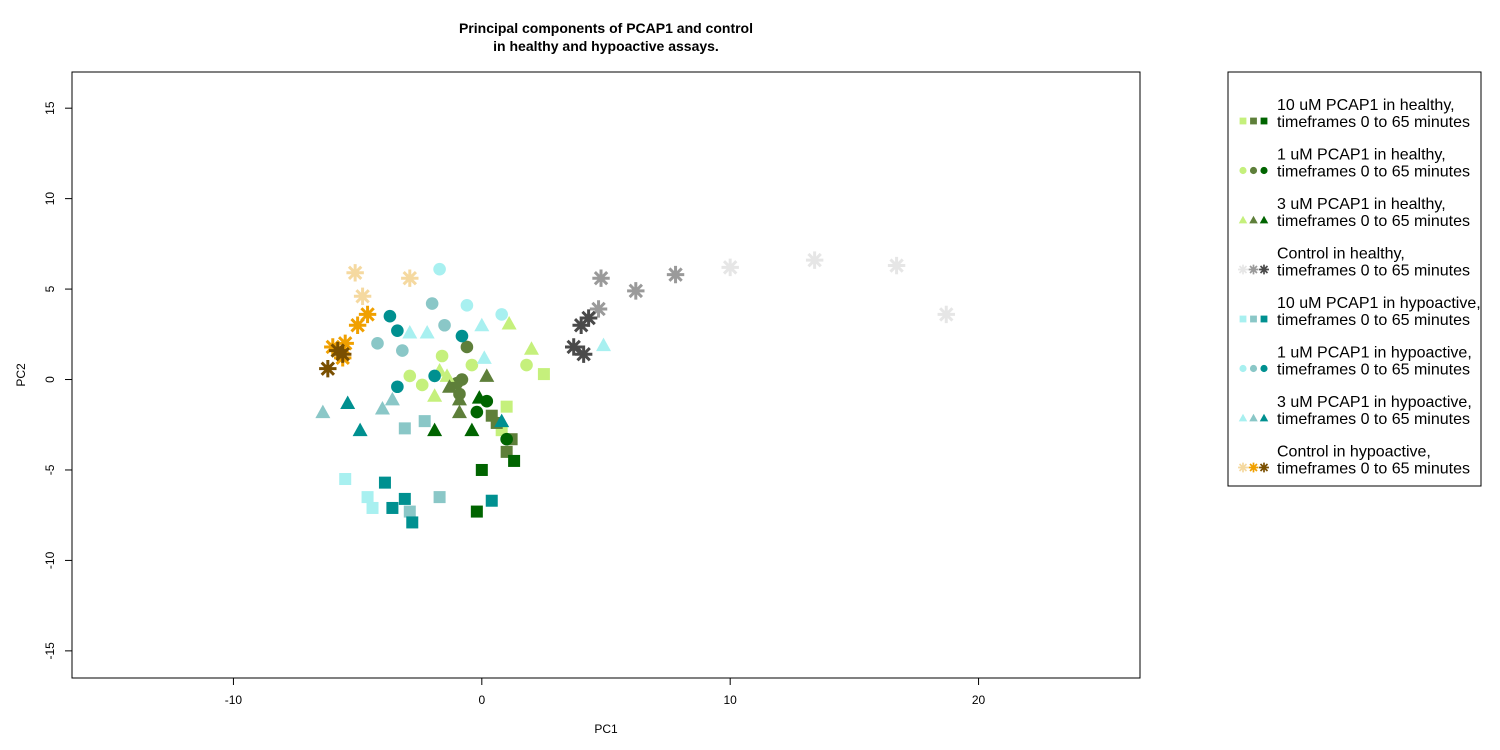 Image resolution: width=1500 pixels, height=750 pixels. What do you see at coordinates (731, 700) in the screenshot?
I see `x-tick-label: 10` at bounding box center [731, 700].